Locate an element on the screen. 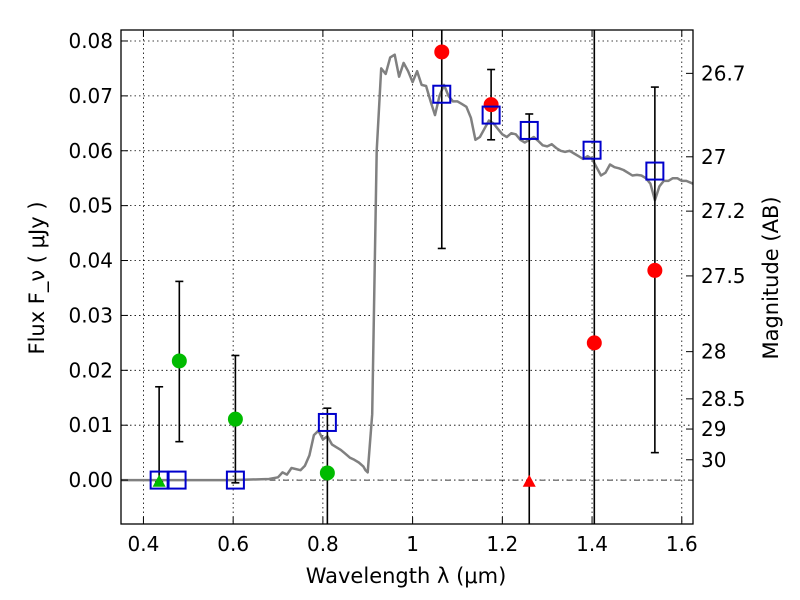  y-tick-label: 0.06 is located at coordinates (90, 151).